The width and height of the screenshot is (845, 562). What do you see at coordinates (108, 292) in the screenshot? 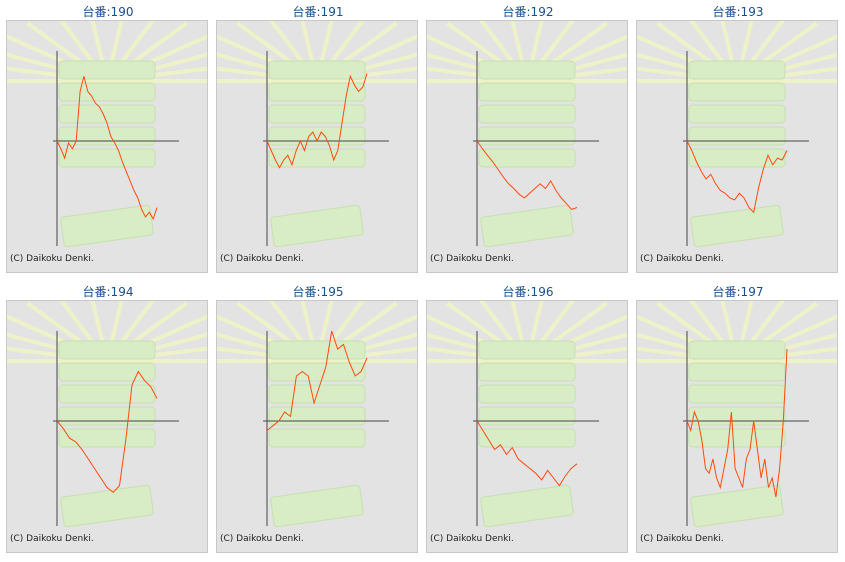
I see `machine-number-title: 台番:194` at bounding box center [108, 292].